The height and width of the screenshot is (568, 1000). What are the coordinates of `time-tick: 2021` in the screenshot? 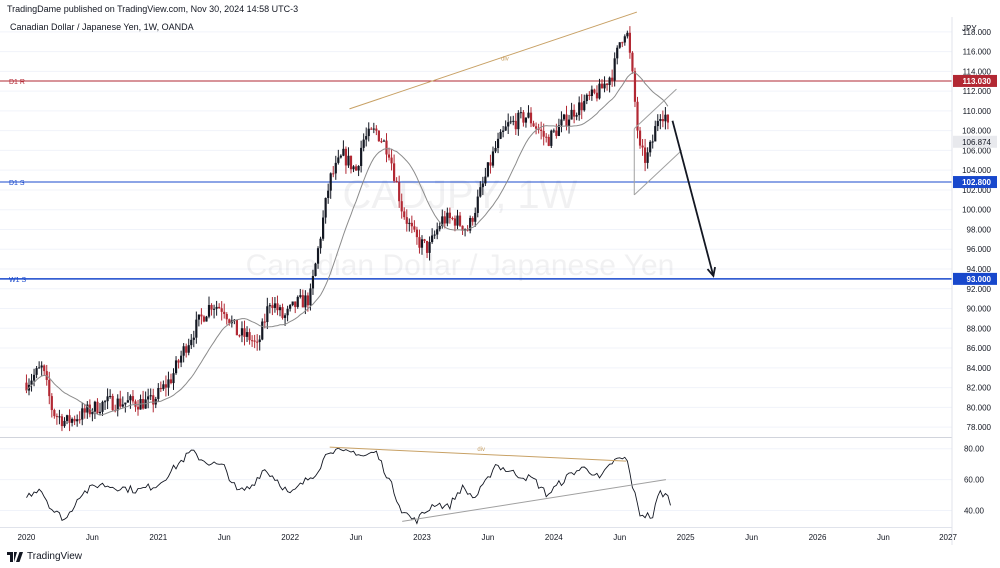 It's located at (158, 537).